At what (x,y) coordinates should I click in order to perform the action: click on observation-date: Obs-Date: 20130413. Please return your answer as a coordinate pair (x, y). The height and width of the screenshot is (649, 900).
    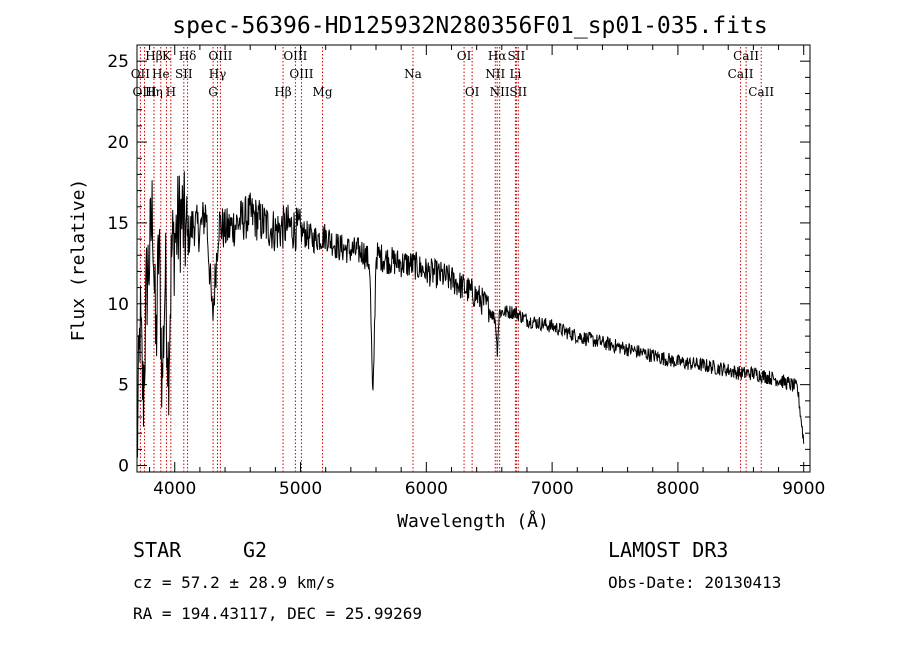
    Looking at the image, I should click on (694, 582).